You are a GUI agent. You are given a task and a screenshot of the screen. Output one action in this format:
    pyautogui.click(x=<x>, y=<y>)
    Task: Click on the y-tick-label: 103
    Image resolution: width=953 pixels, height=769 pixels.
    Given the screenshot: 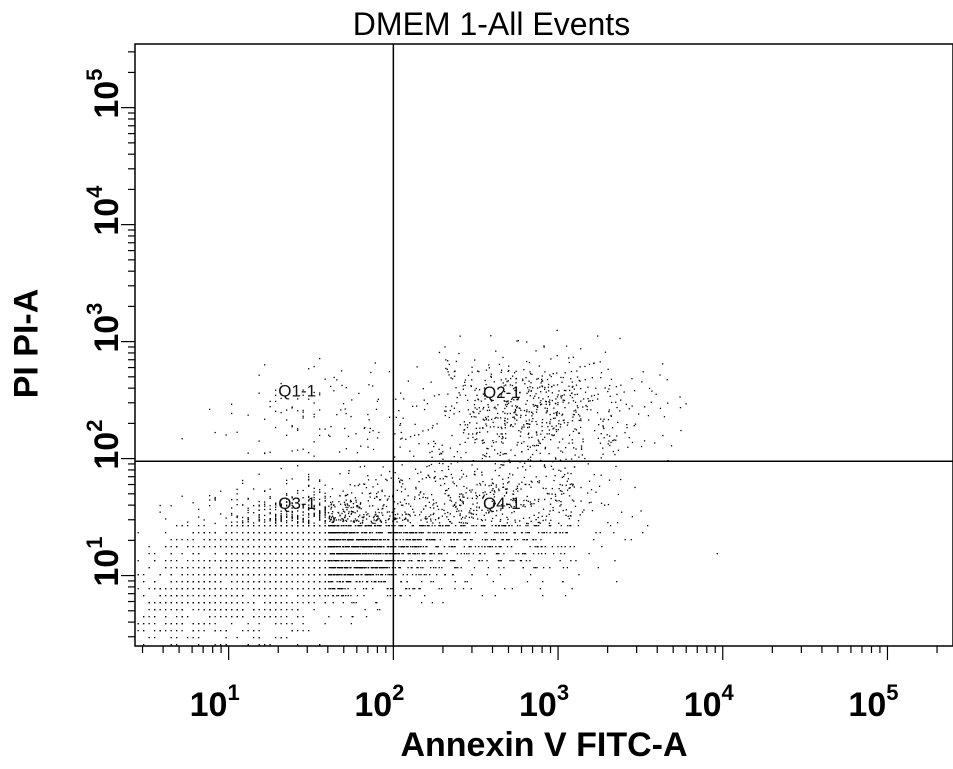 What is the action you would take?
    pyautogui.click(x=104, y=328)
    